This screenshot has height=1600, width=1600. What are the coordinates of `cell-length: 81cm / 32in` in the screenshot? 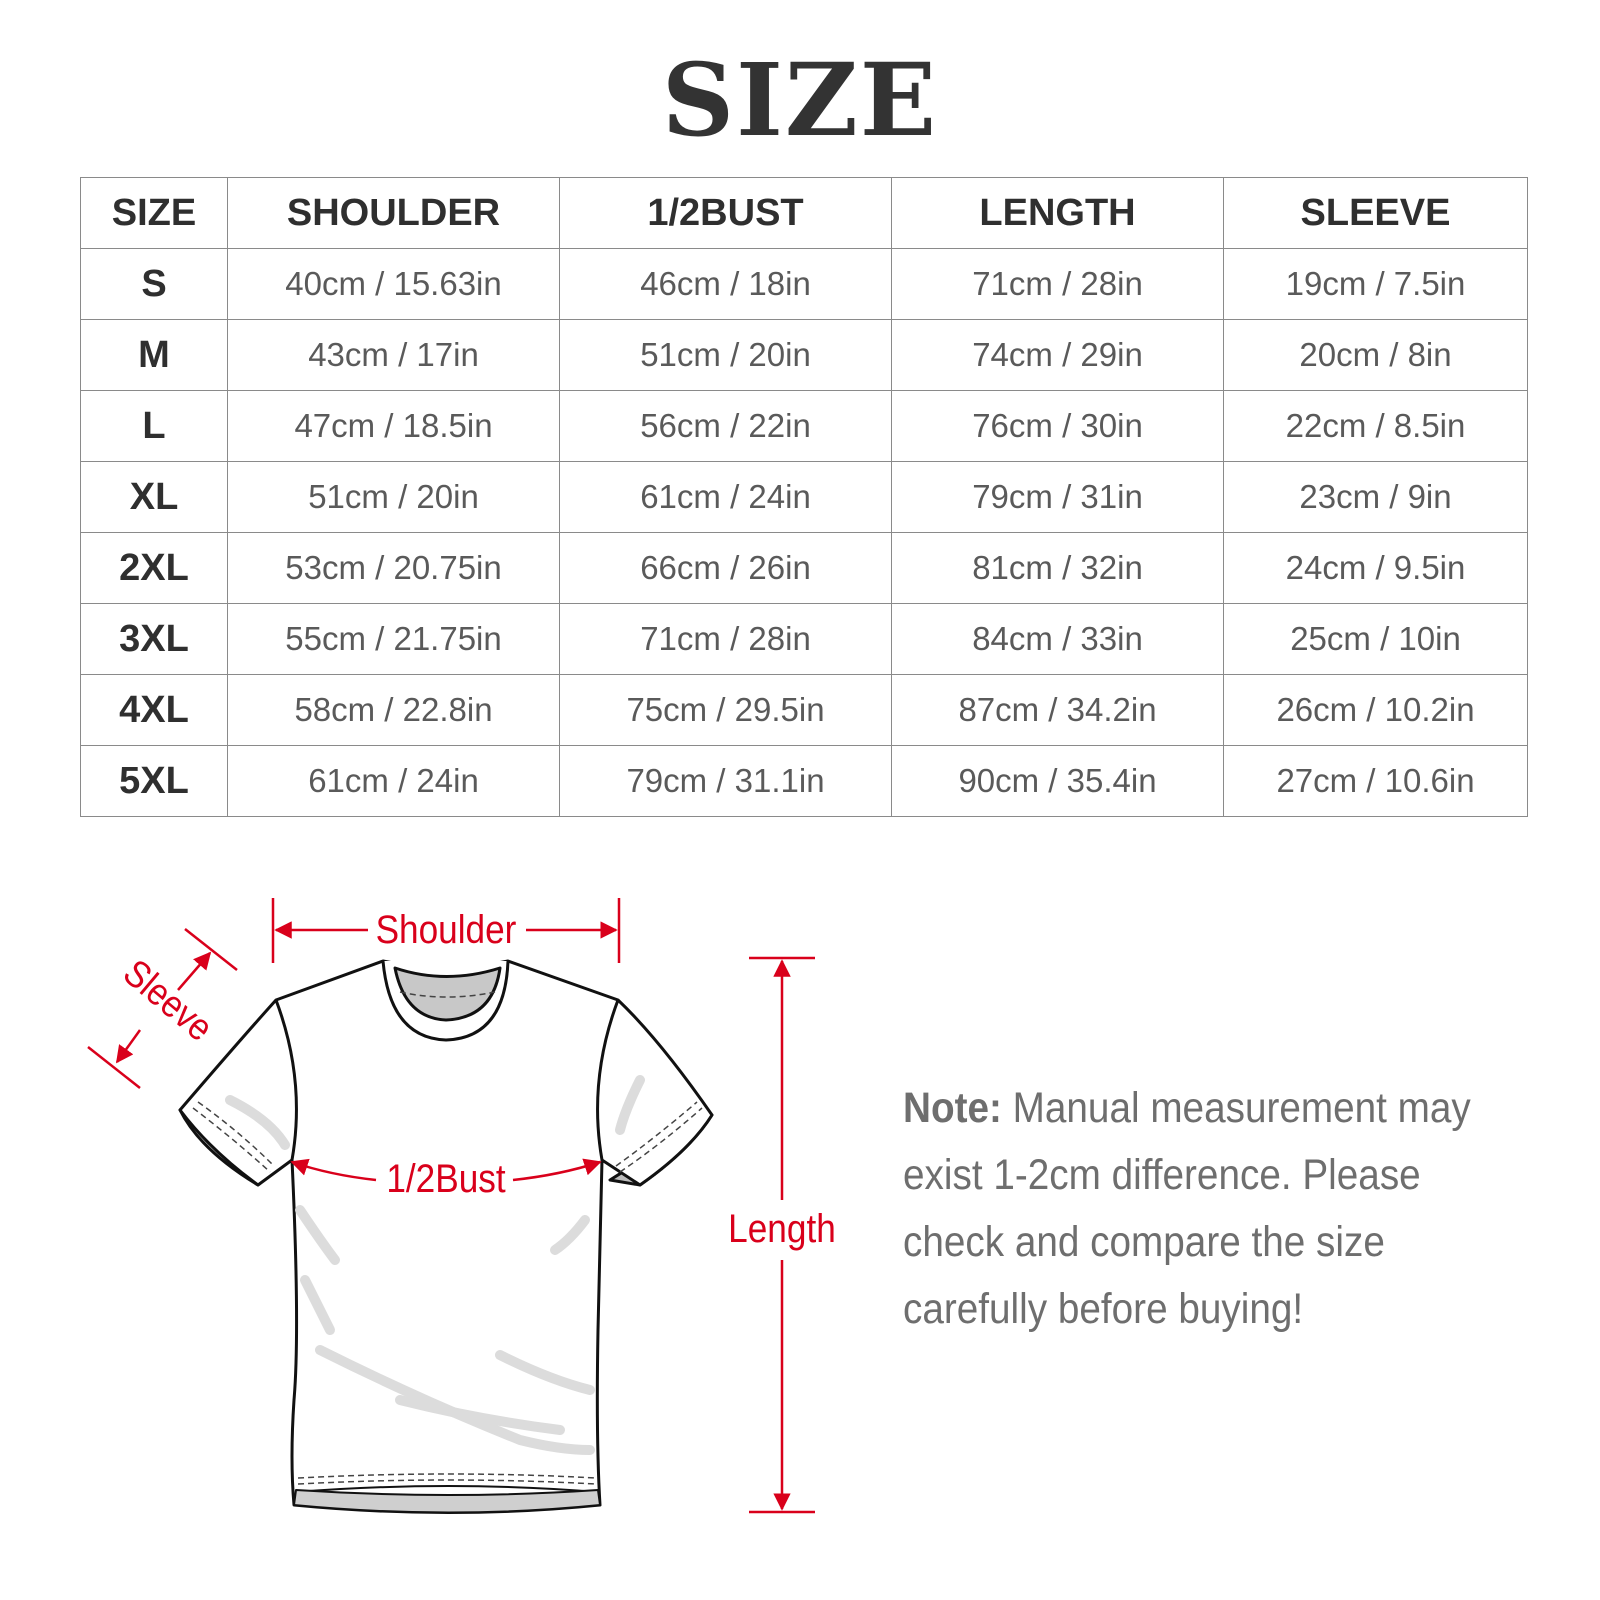 It's located at (1057, 568).